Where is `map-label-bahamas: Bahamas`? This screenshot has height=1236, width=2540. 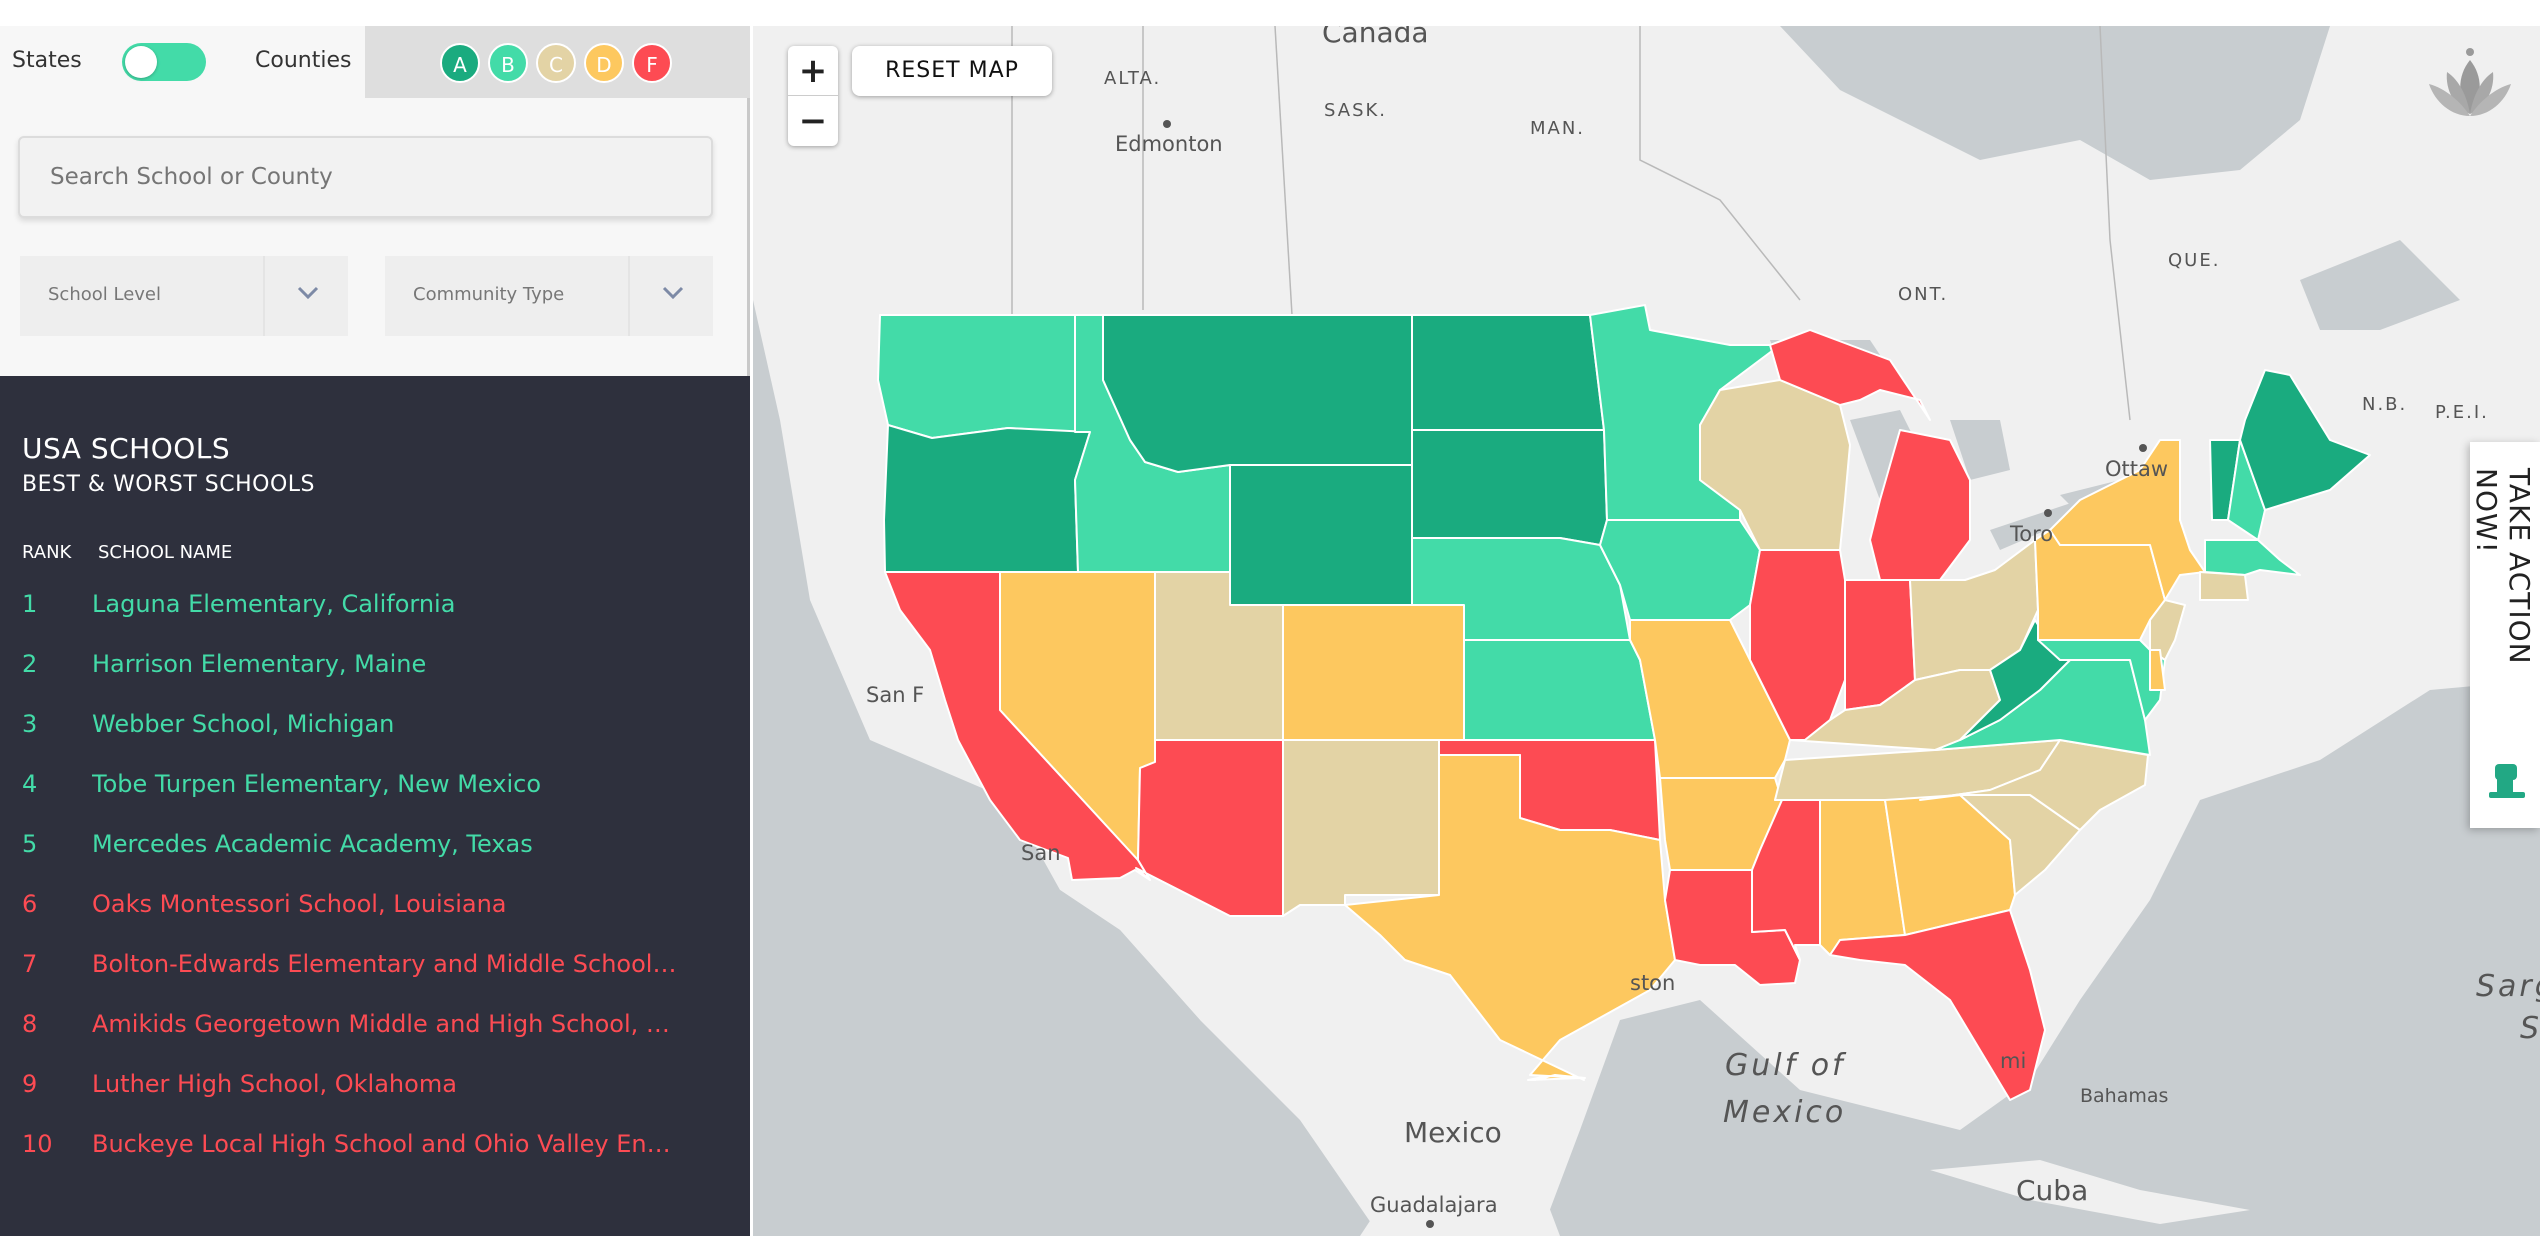 map-label-bahamas: Bahamas is located at coordinates (2124, 1096).